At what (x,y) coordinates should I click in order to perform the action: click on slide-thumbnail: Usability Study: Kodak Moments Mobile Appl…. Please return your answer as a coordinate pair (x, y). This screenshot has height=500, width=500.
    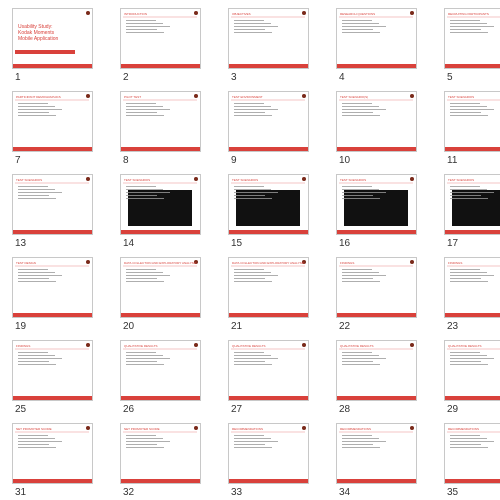
    Looking at the image, I should click on (52, 38).